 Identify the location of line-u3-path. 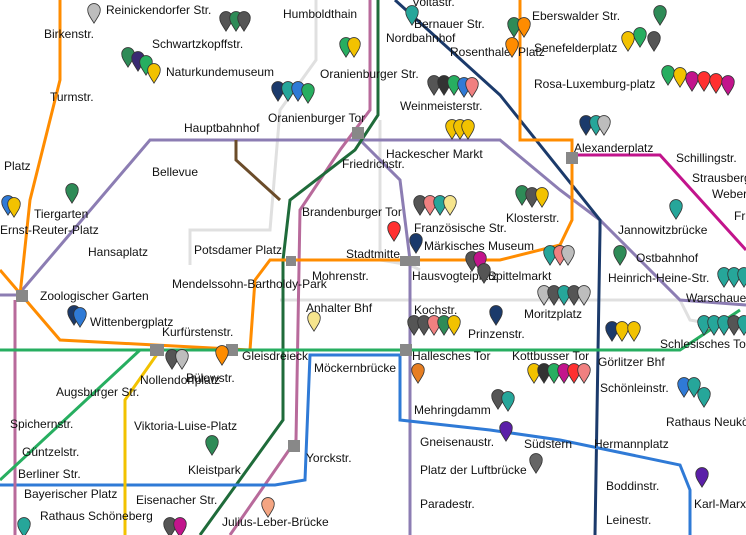
(142, 442).